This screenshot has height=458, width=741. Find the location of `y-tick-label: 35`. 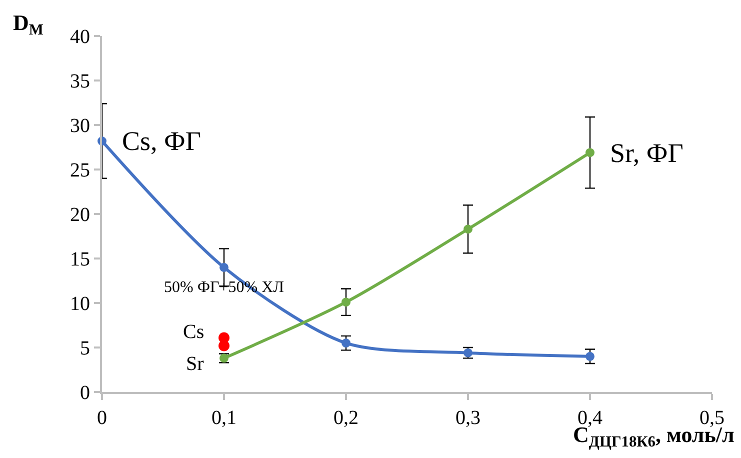

y-tick-label: 35 is located at coordinates (80, 81).